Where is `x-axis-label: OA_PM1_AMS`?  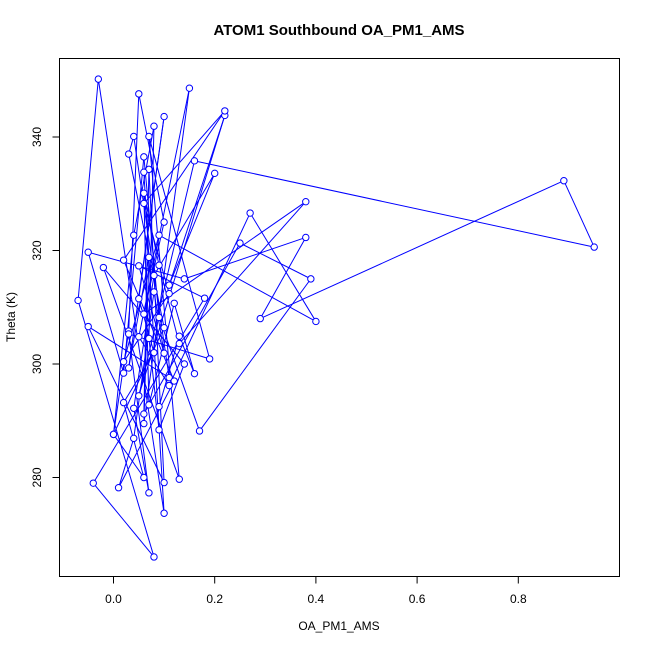
x-axis-label: OA_PM1_AMS is located at coordinates (338, 626).